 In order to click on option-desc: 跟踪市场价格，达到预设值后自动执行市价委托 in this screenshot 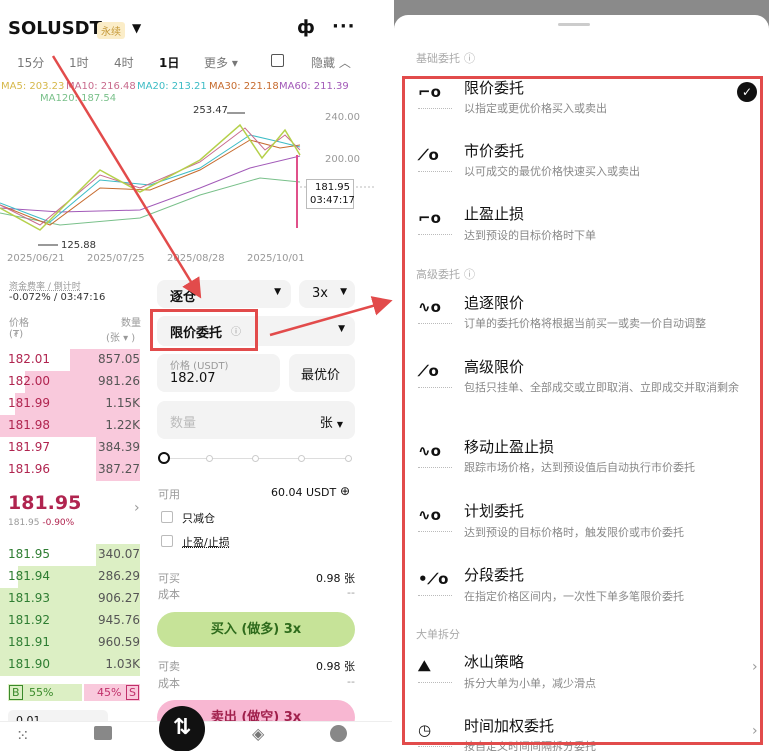, I will do `click(579, 467)`.